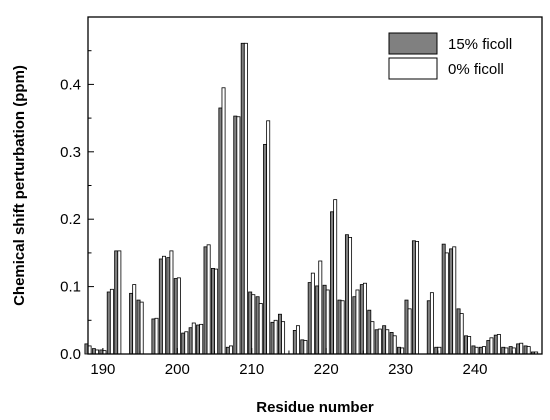 The width and height of the screenshot is (550, 420). What do you see at coordinates (19, 185) in the screenshot?
I see `y-axis-title: Chemical shift perturbation (ppm)` at bounding box center [19, 185].